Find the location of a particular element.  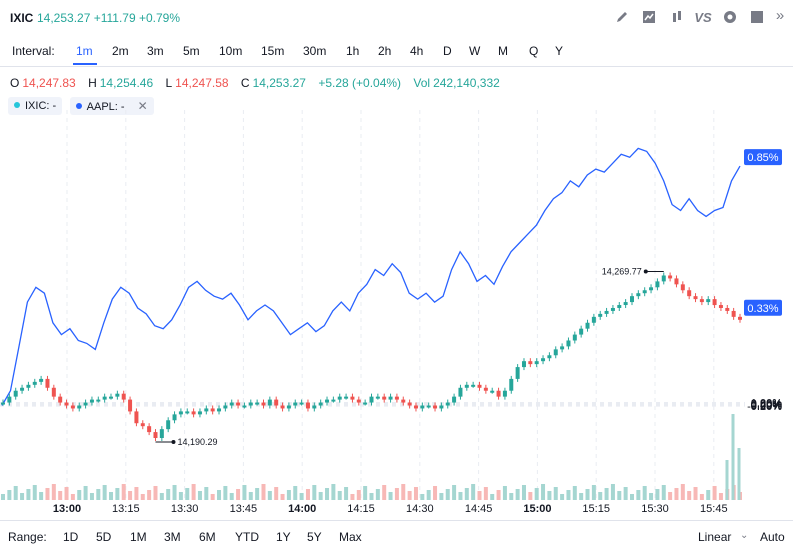

interval-4h: 4h is located at coordinates (417, 51).